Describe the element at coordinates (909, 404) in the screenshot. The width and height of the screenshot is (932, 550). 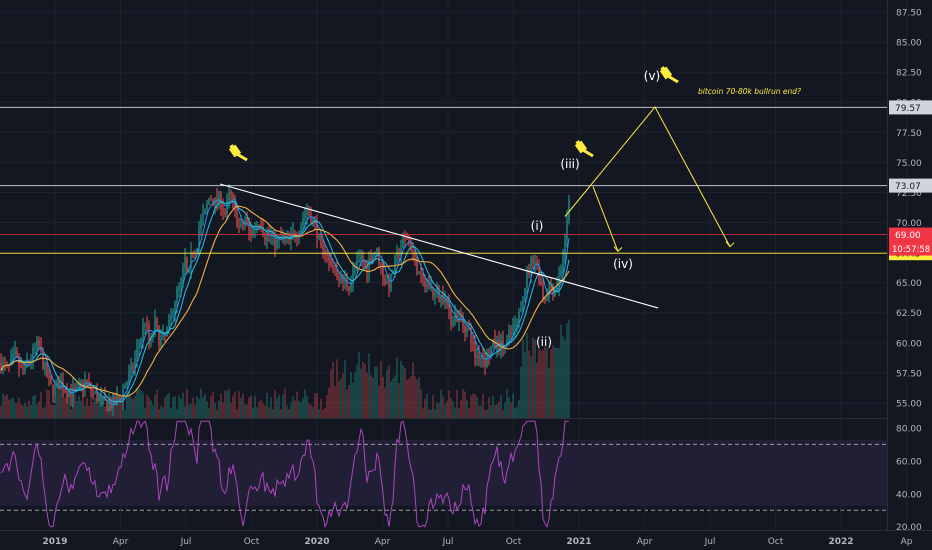
I see `price-tick-label: 55.00` at that location.